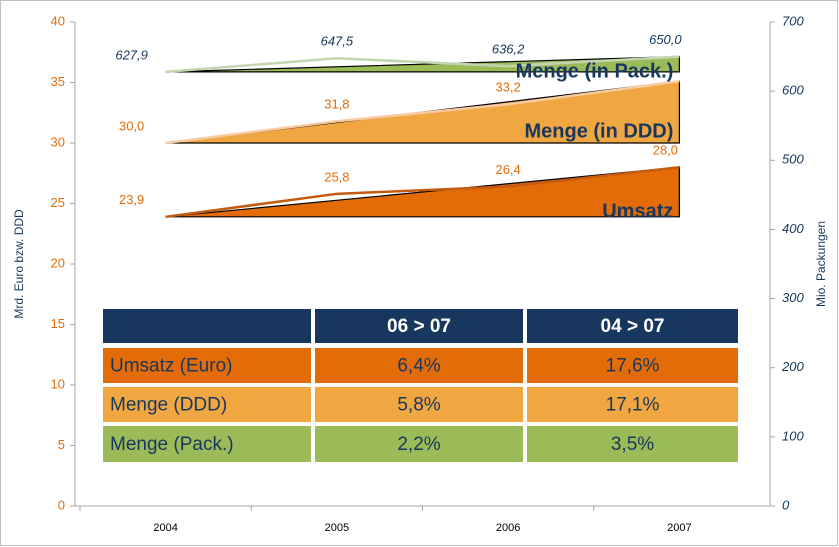  What do you see at coordinates (58, 141) in the screenshot?
I see `y-tick-label: 30` at bounding box center [58, 141].